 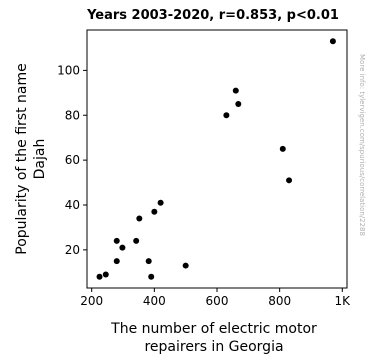 What do you see at coordinates (22, 159) in the screenshot?
I see `y-axis-label-line-1: Popularity of the first name` at bounding box center [22, 159].